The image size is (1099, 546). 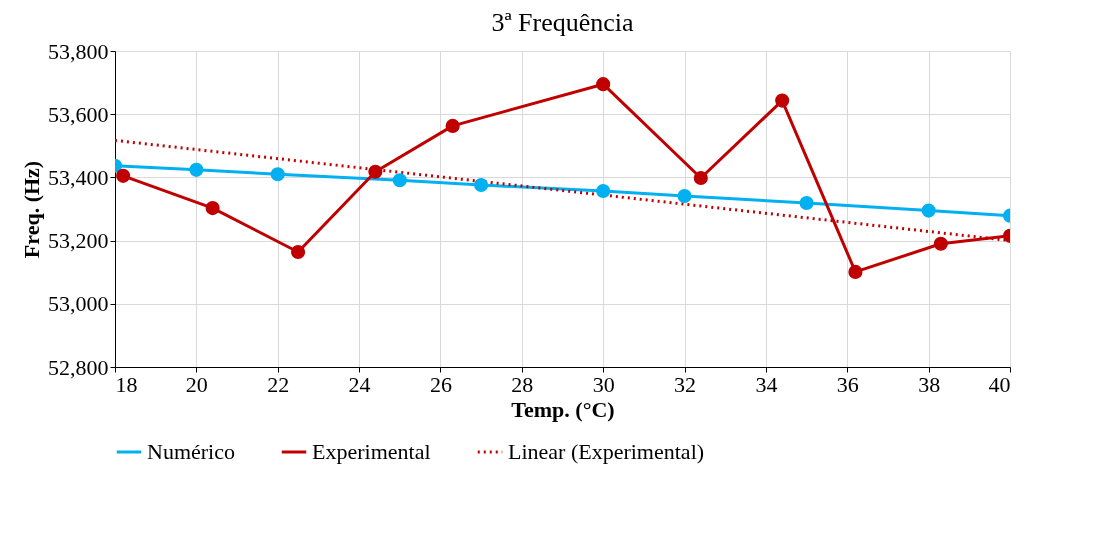 I want to click on x-tick-label: 24, so click(x=359, y=384).